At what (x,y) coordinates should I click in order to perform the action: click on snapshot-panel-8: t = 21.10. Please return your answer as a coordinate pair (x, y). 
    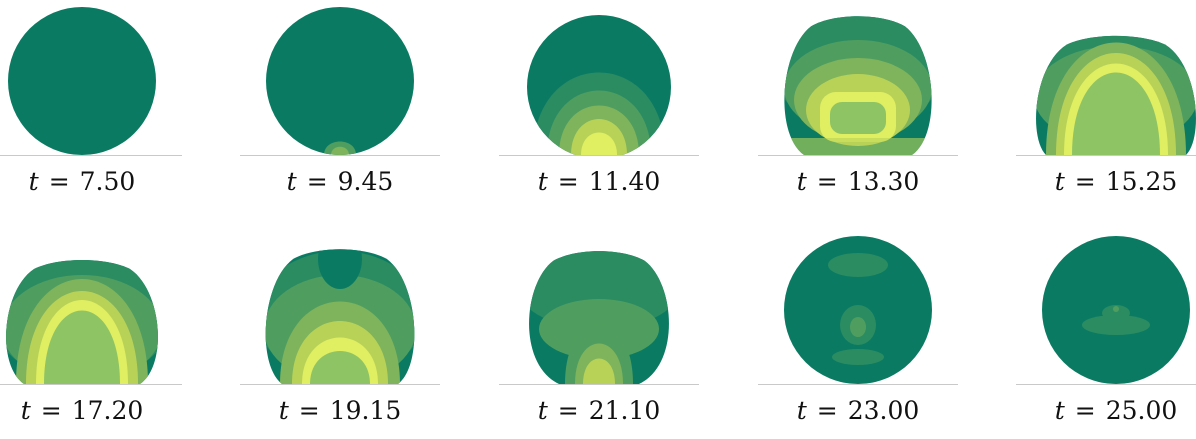
    Looking at the image, I should click on (599, 334).